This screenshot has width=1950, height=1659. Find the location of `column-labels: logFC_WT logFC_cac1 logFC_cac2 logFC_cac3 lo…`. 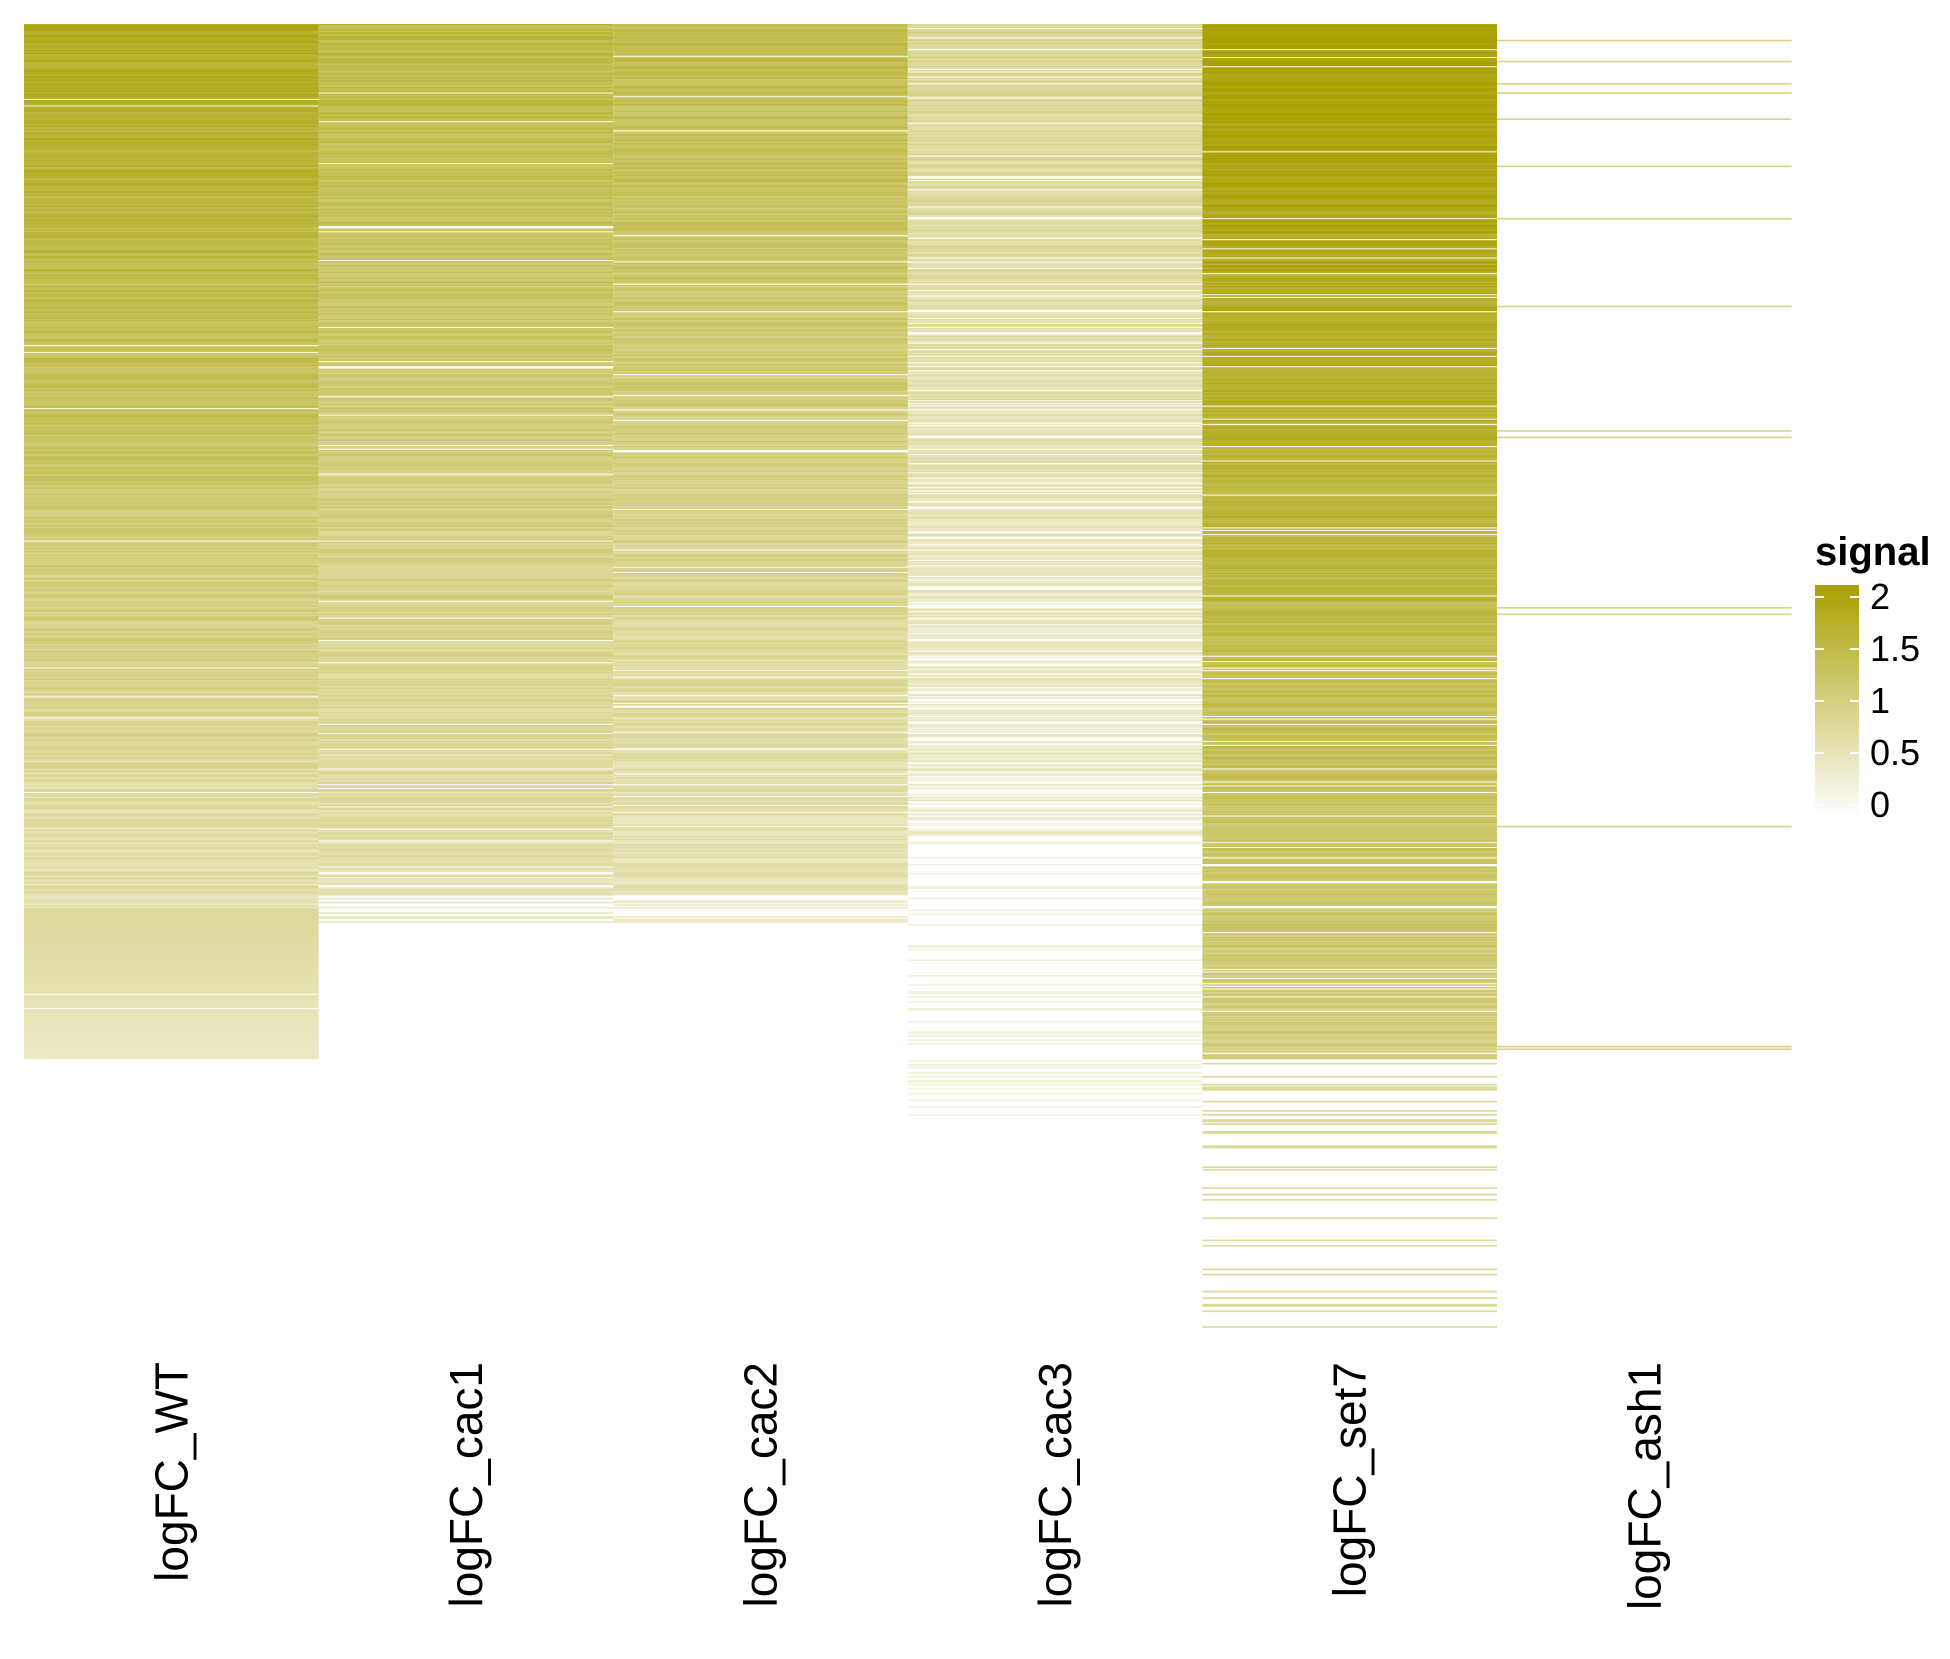

column-labels: logFC_WT logFC_cac1 logFC_cac2 logFC_cac3 lo… is located at coordinates (907, 1486).